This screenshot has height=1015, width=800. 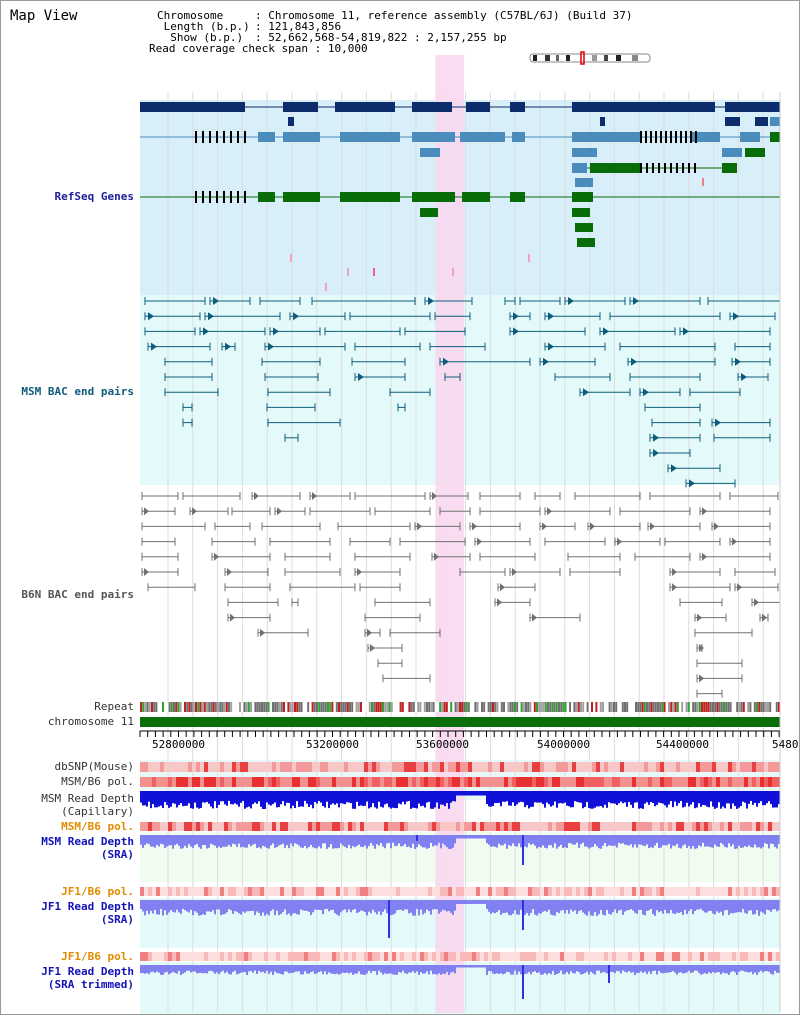 I want to click on gene-exon-tick, so click(x=653, y=168).